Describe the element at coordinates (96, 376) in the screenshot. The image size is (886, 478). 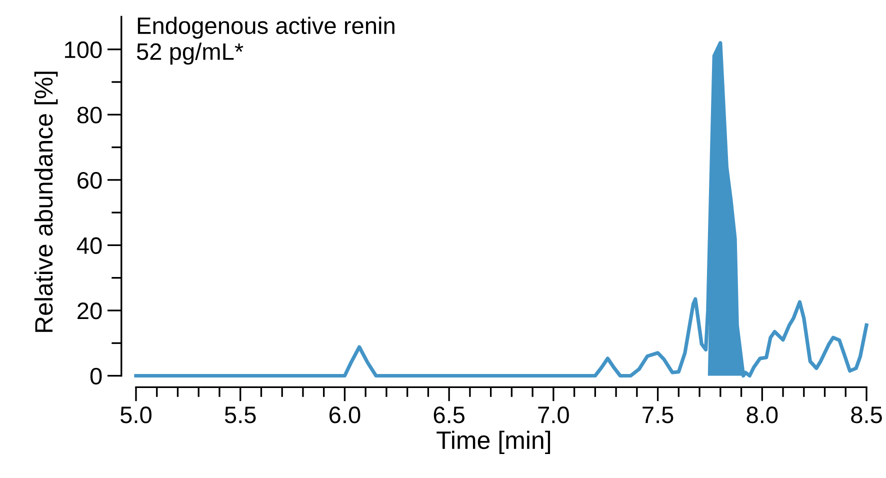
I see `y-tick-label: 0` at that location.